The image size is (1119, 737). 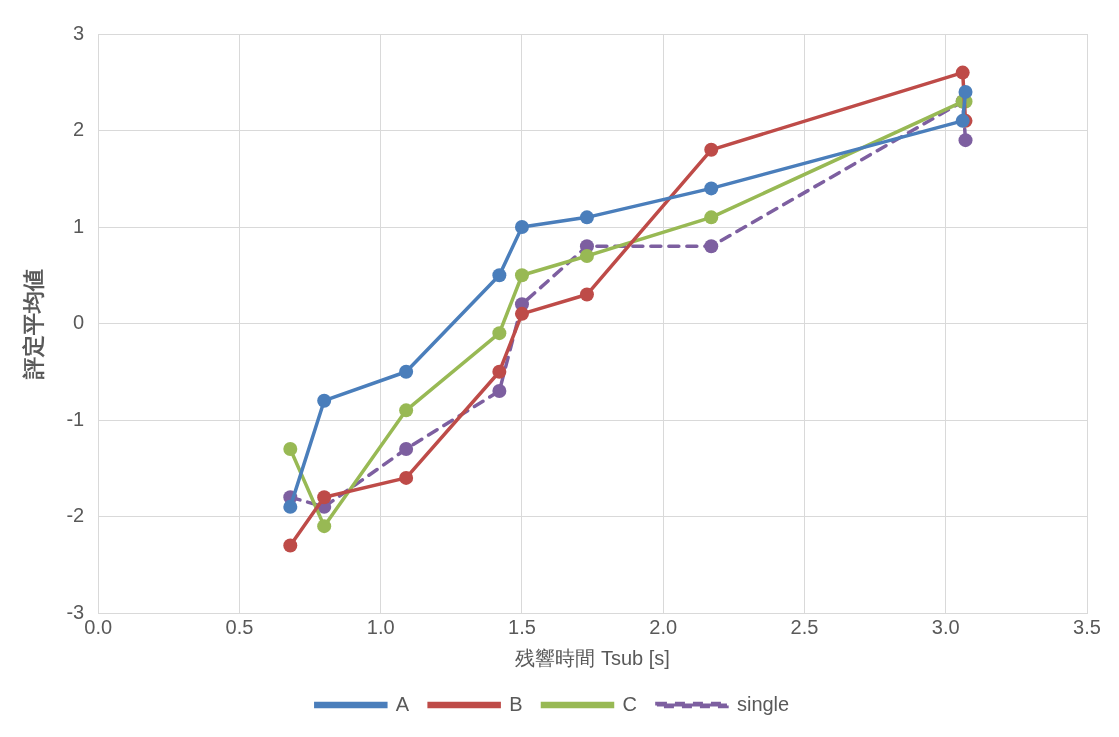 I want to click on x-tick-label: 1.0, so click(x=380, y=626).